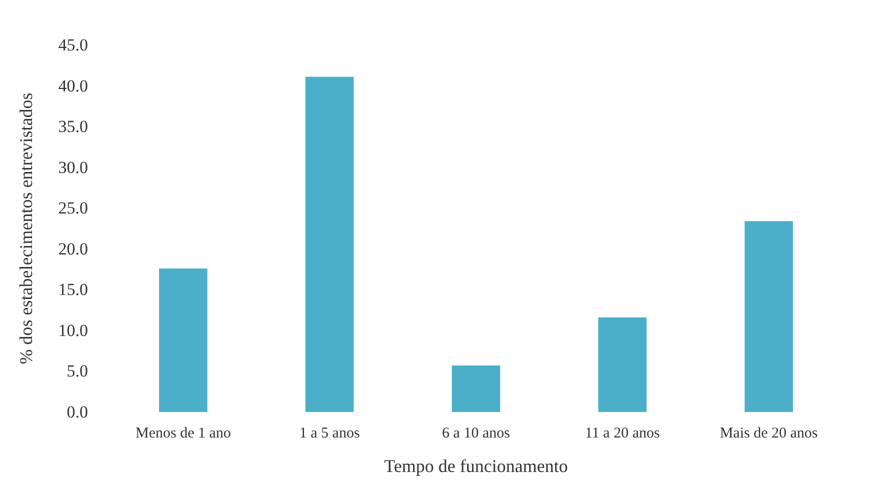  Describe the element at coordinates (73, 330) in the screenshot. I see `y-tick-label: 10.0` at that location.